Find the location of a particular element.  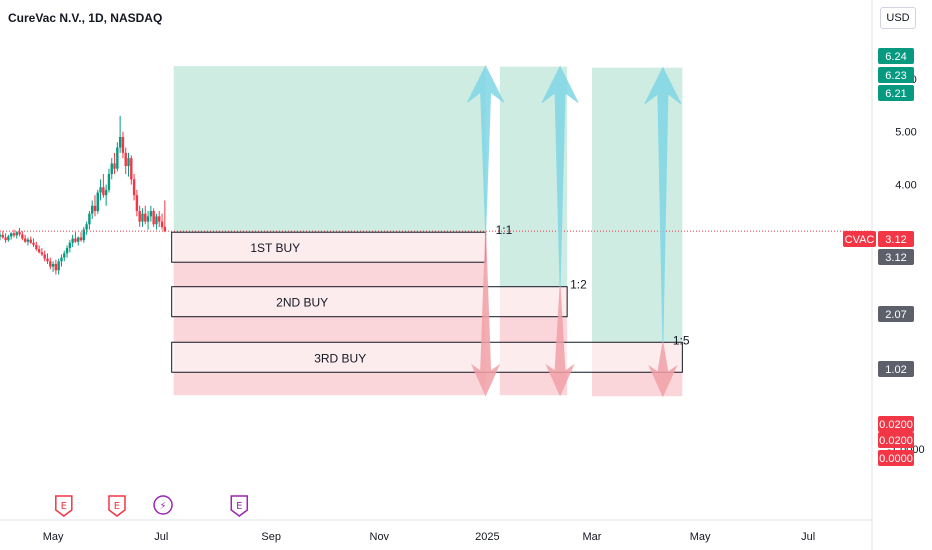

price-tag-text: 0.0000 is located at coordinates (896, 459).